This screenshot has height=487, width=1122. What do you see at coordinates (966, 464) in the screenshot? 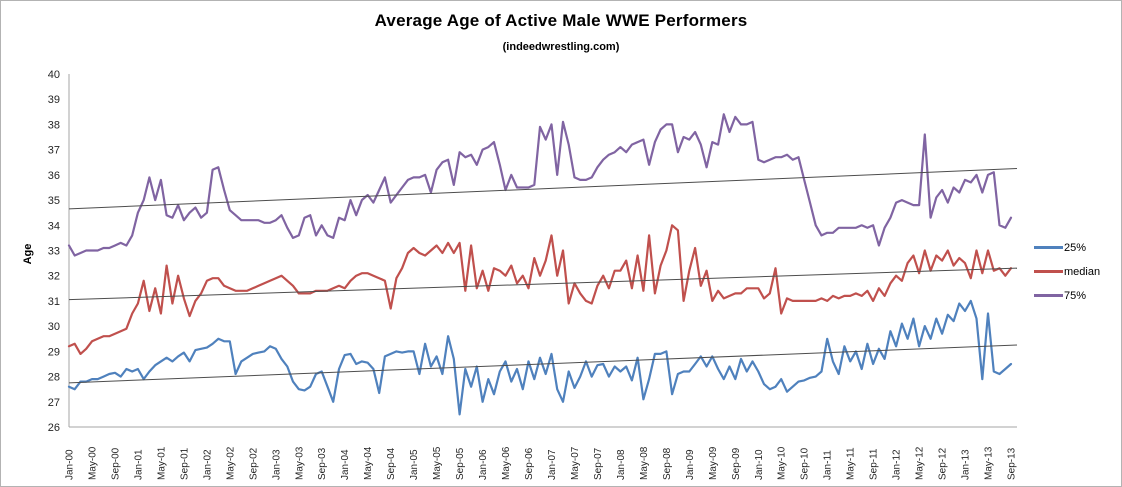
I see `x-tick-label: Jan-13` at bounding box center [966, 464].